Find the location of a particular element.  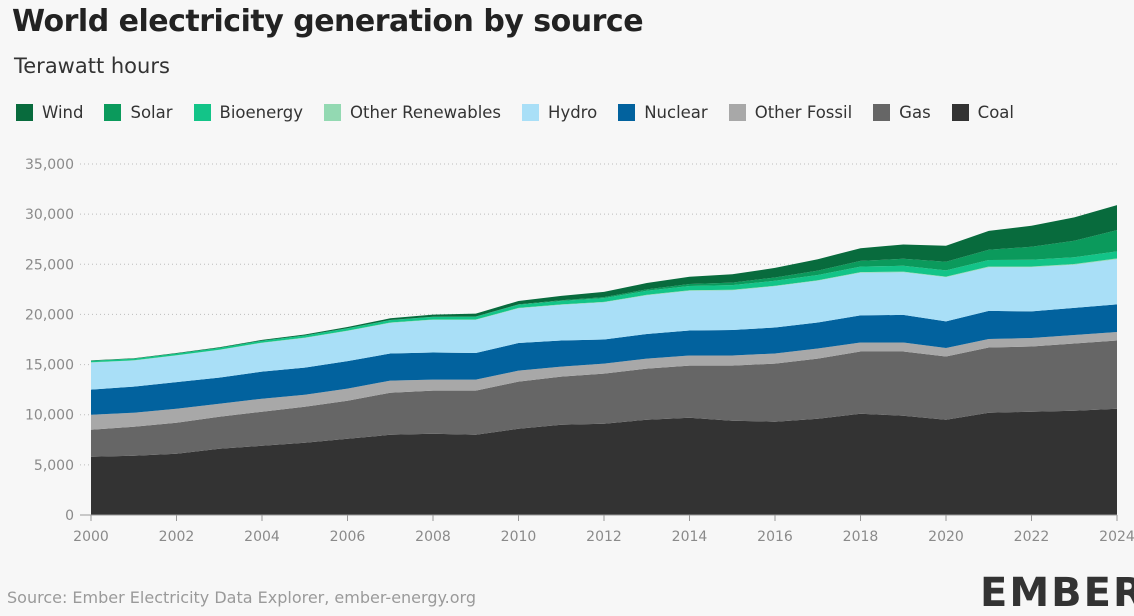

legend-swatch-coal is located at coordinates (960, 112).